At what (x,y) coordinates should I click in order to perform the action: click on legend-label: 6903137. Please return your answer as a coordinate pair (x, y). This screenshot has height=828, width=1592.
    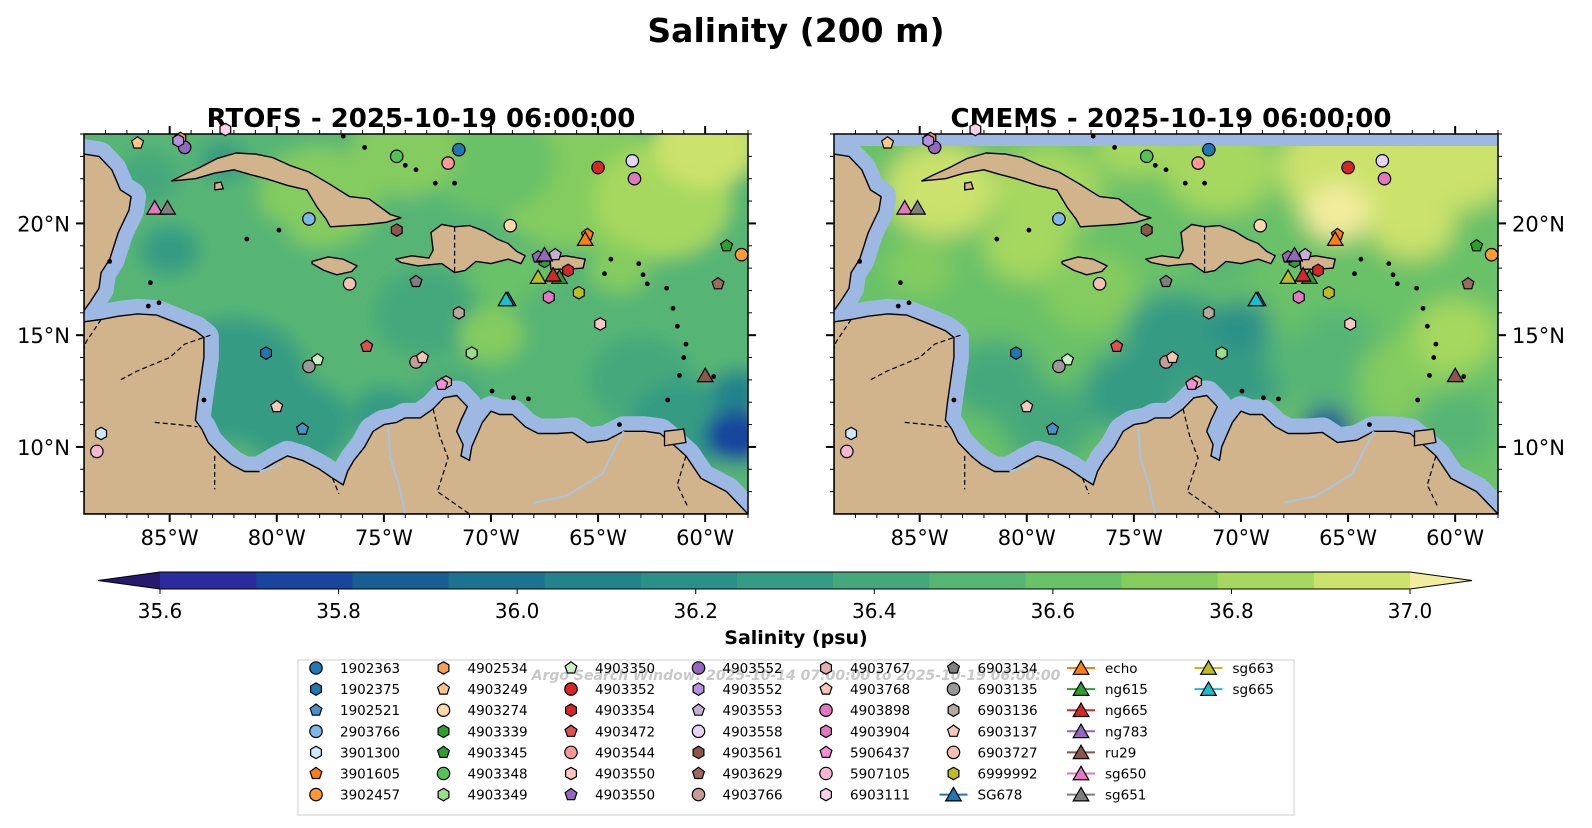
    Looking at the image, I should click on (1008, 732).